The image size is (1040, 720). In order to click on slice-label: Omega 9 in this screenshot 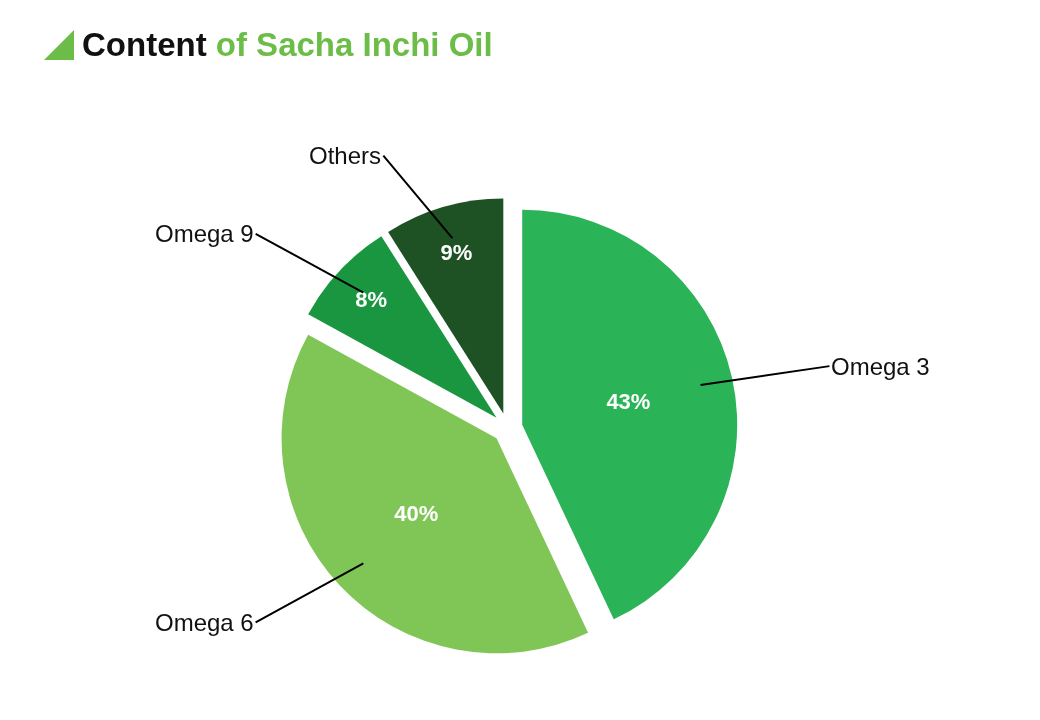, I will do `click(204, 233)`.